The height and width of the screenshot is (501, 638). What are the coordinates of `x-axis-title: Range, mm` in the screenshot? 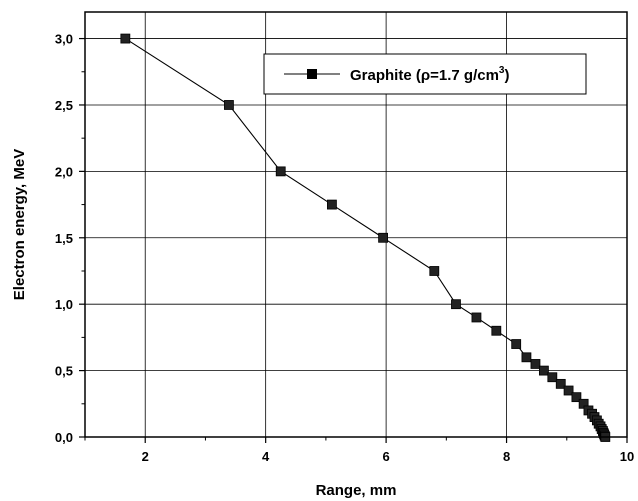 It's located at (356, 490).